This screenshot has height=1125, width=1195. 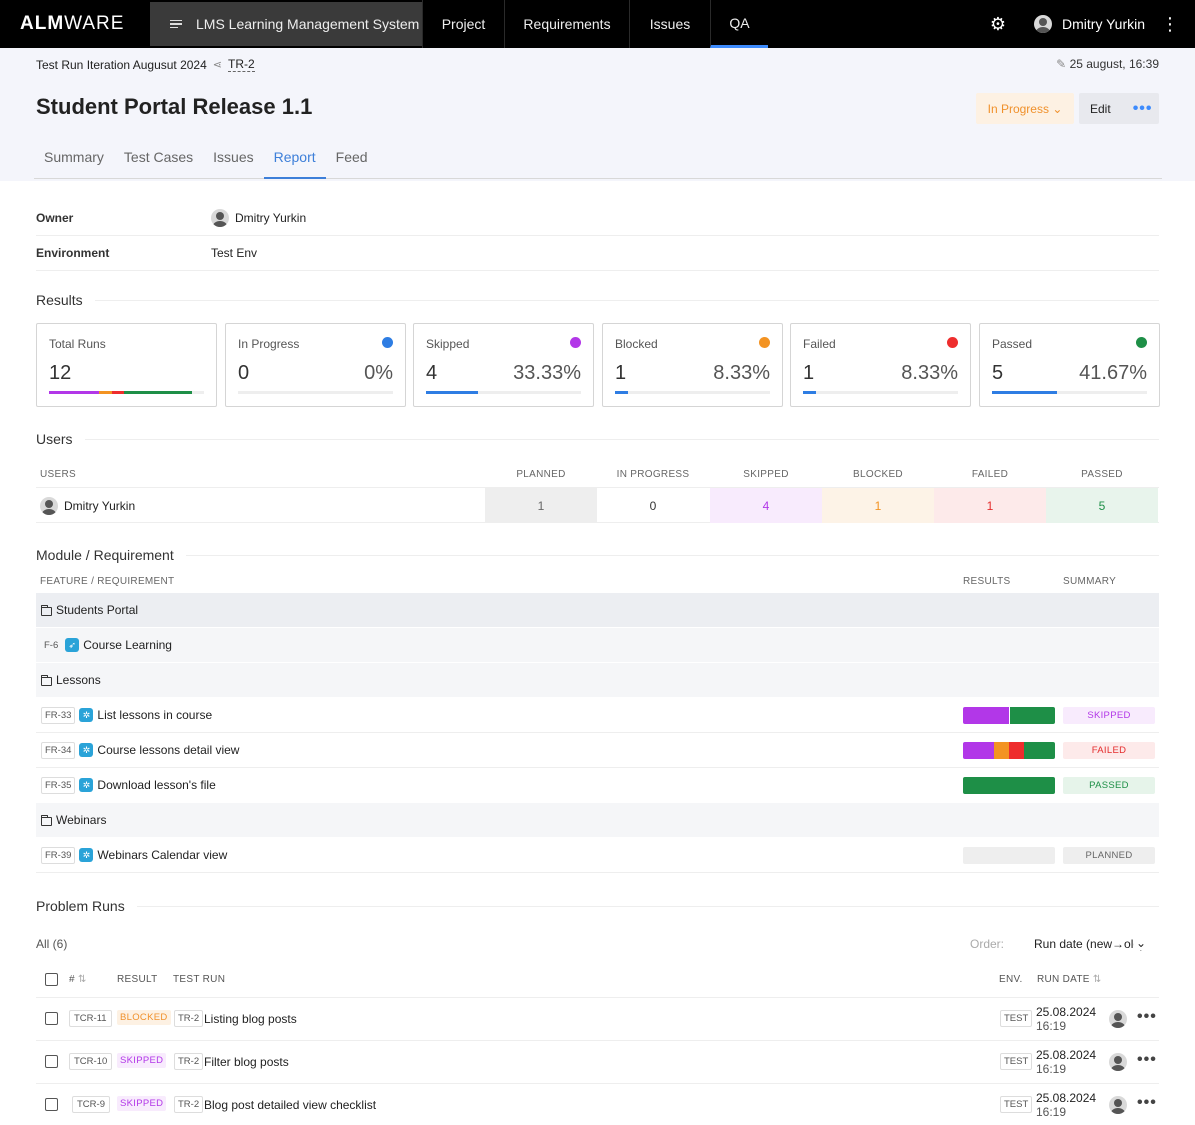 I want to click on result-card: Failed 1 8.33%, so click(x=880, y=365).